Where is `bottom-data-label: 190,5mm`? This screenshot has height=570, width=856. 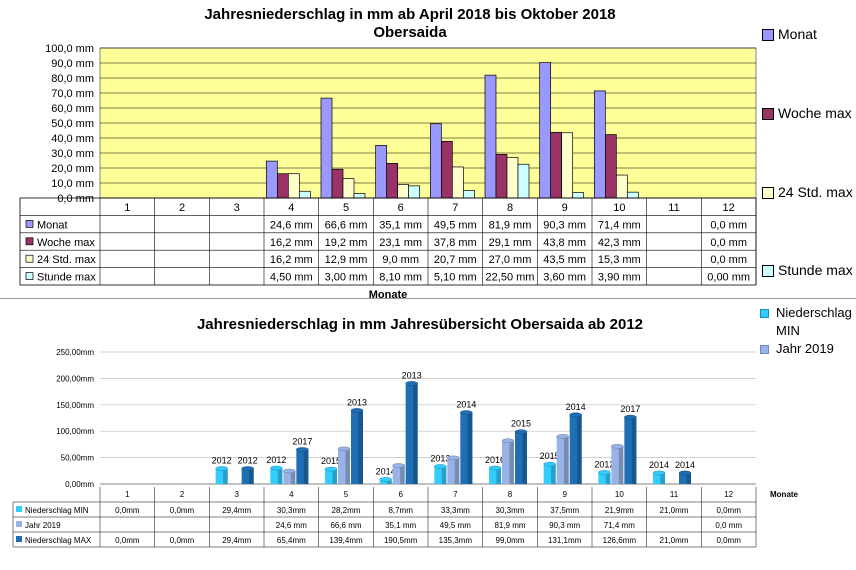 bottom-data-label: 190,5mm is located at coordinates (401, 540).